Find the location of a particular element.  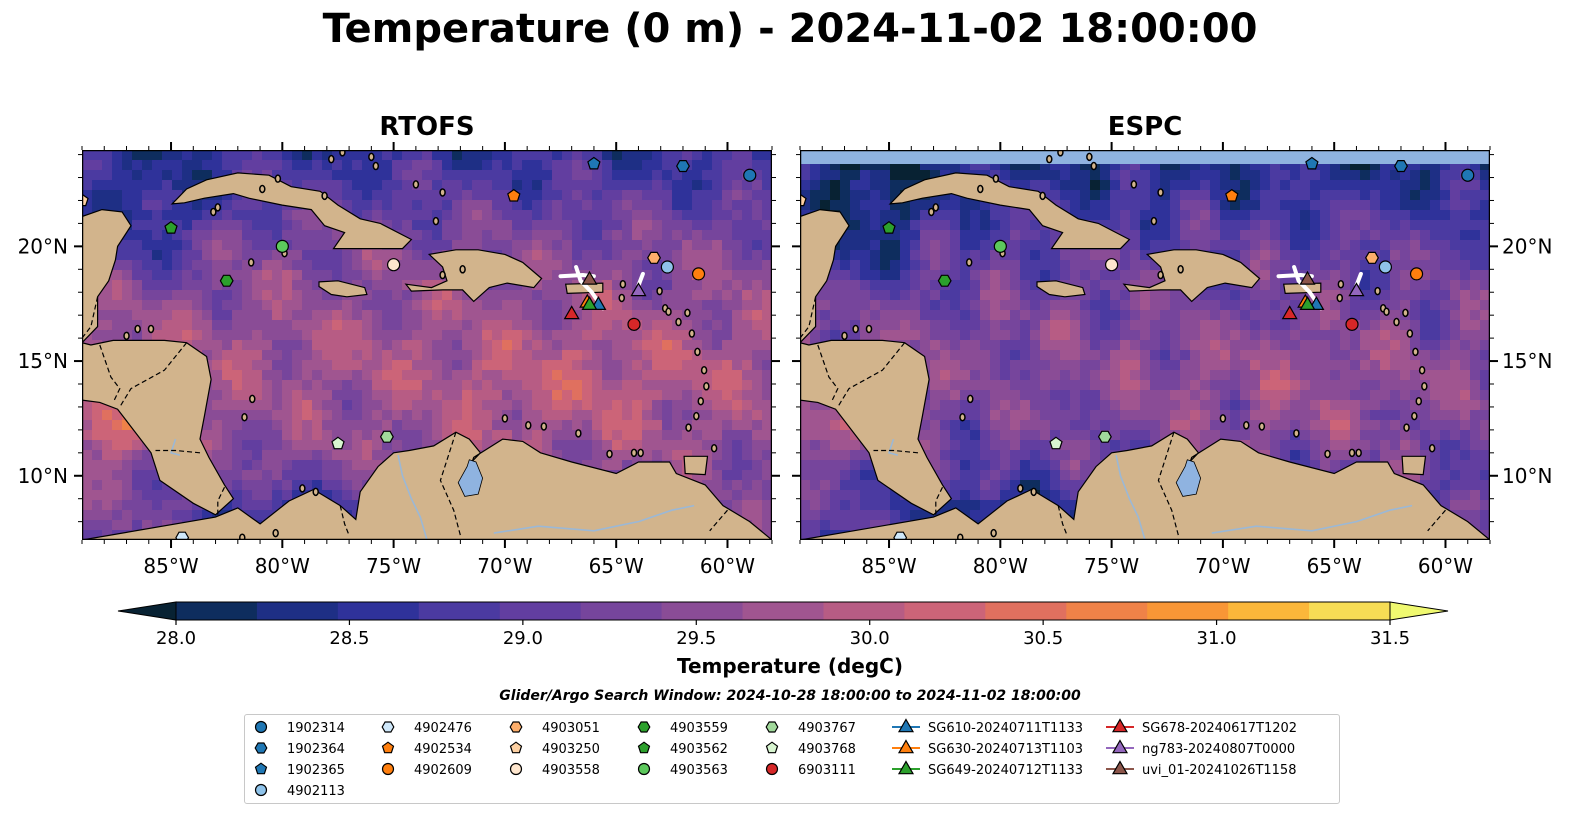

colorbar-extend-high is located at coordinates (1419, 611).